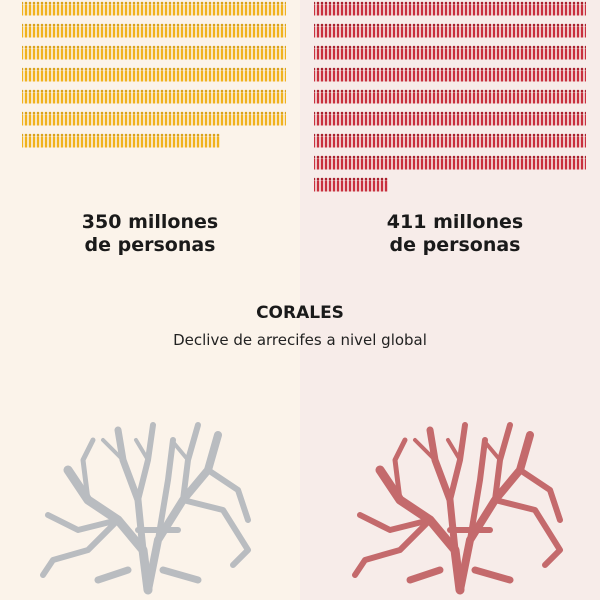  What do you see at coordinates (300, 340) in the screenshot?
I see `section-subtitle: Declive de arrecifes a nivel global` at bounding box center [300, 340].